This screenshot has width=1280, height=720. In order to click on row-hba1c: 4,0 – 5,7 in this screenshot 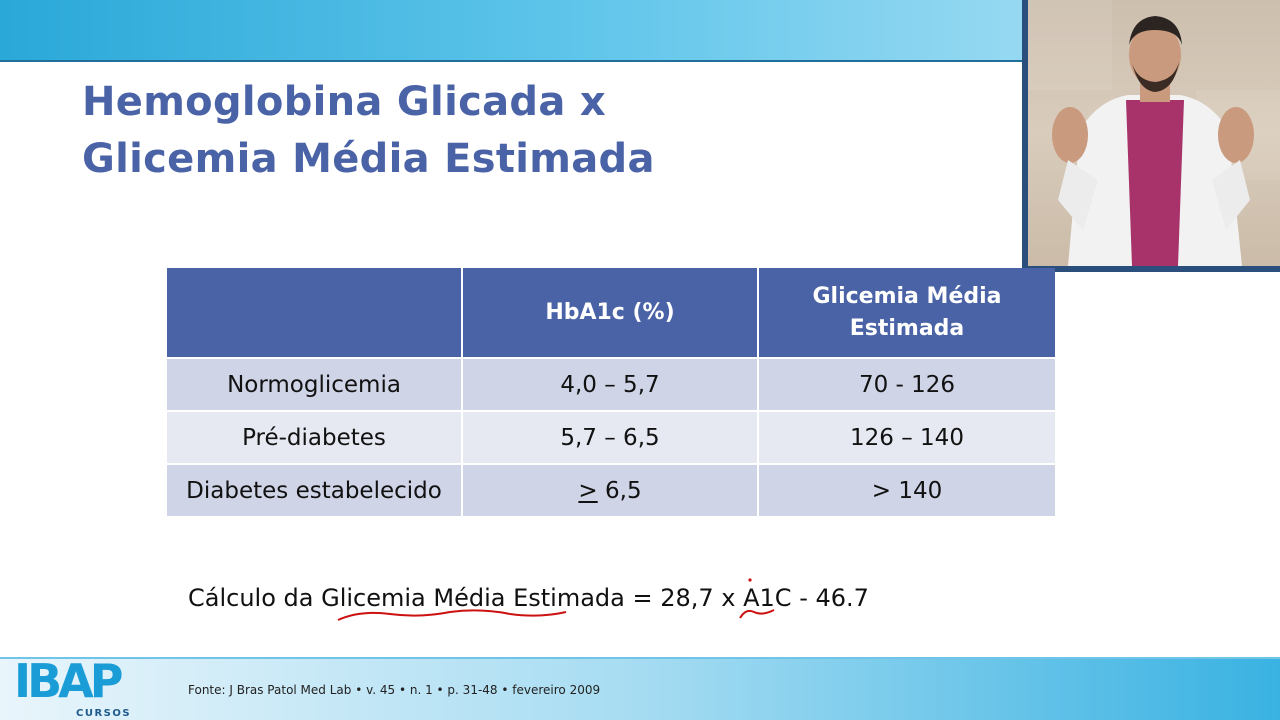, I will do `click(611, 385)`.